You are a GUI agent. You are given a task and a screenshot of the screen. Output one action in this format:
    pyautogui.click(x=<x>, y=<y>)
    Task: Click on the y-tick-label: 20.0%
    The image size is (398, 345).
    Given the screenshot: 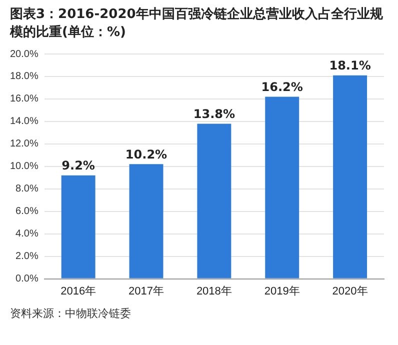 What is the action you would take?
    pyautogui.click(x=24, y=54)
    